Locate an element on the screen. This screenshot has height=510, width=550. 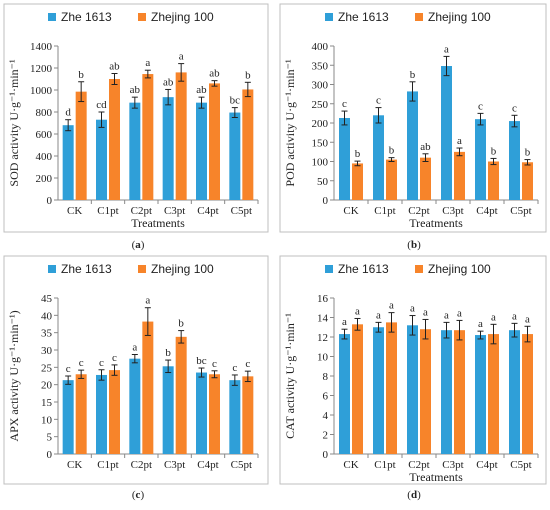
y-tick-label: 300 is located at coordinates (320, 86).